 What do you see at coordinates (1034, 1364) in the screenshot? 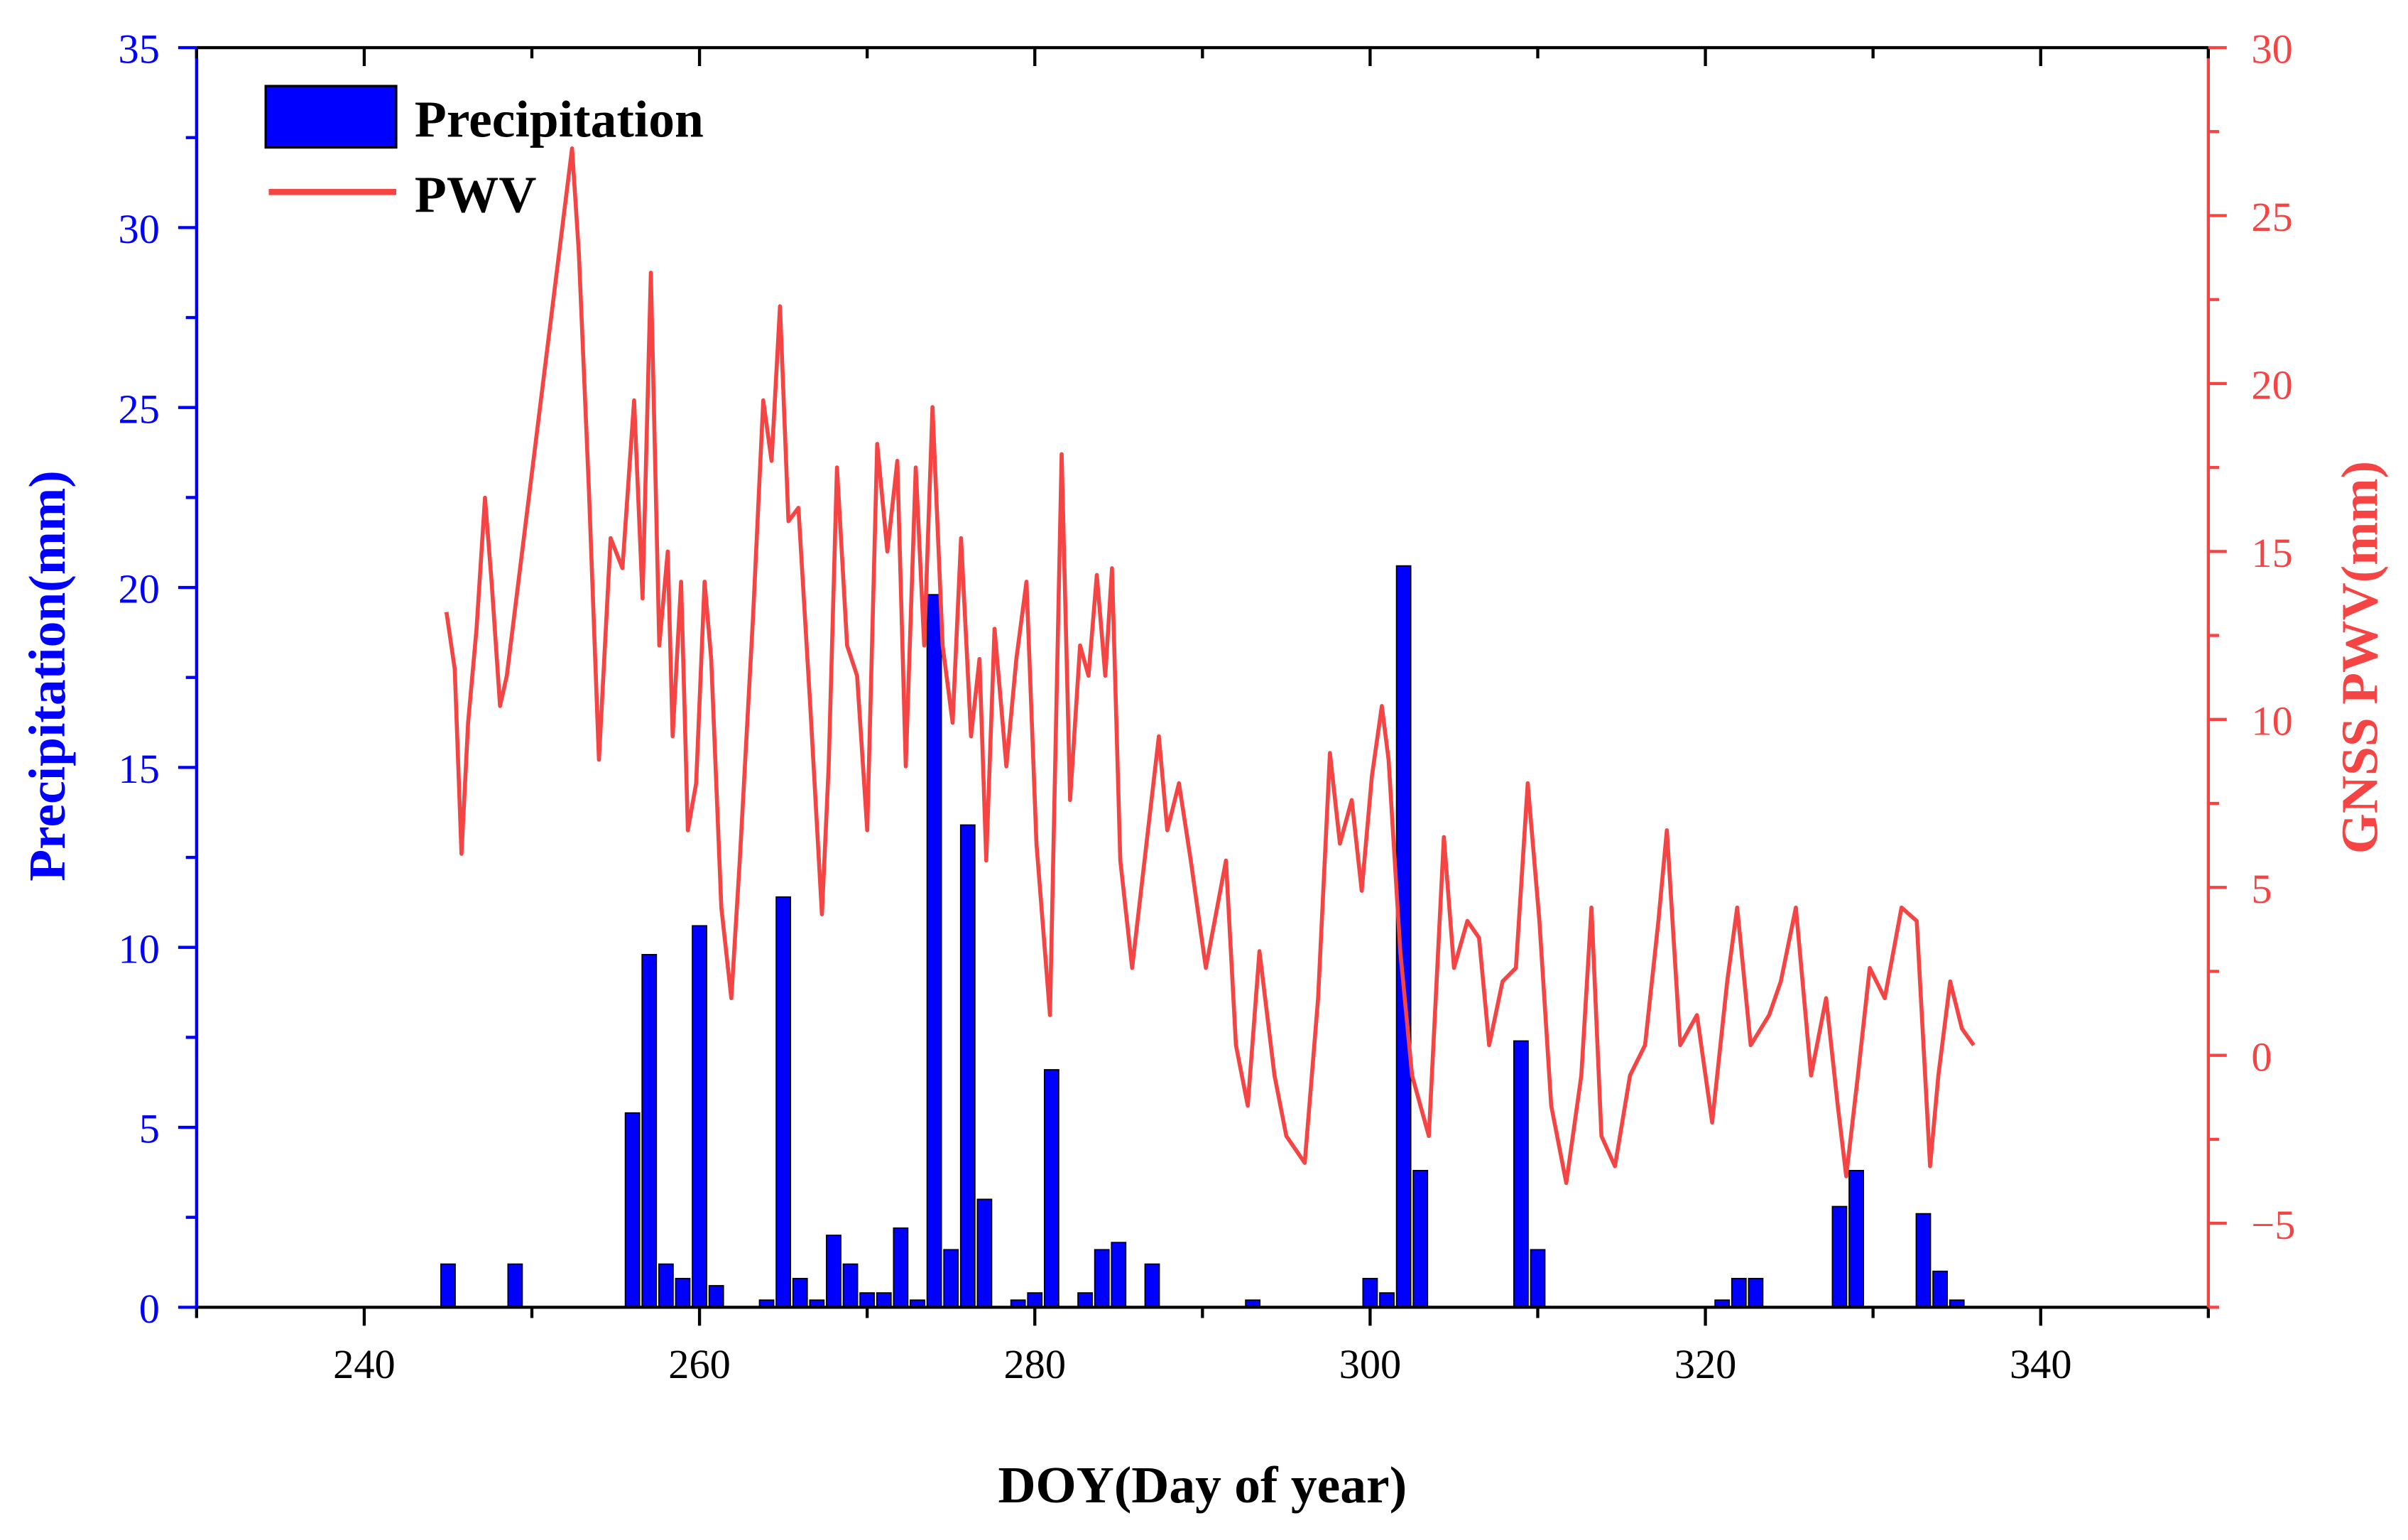
I see `x-tick-label: 280` at bounding box center [1034, 1364].